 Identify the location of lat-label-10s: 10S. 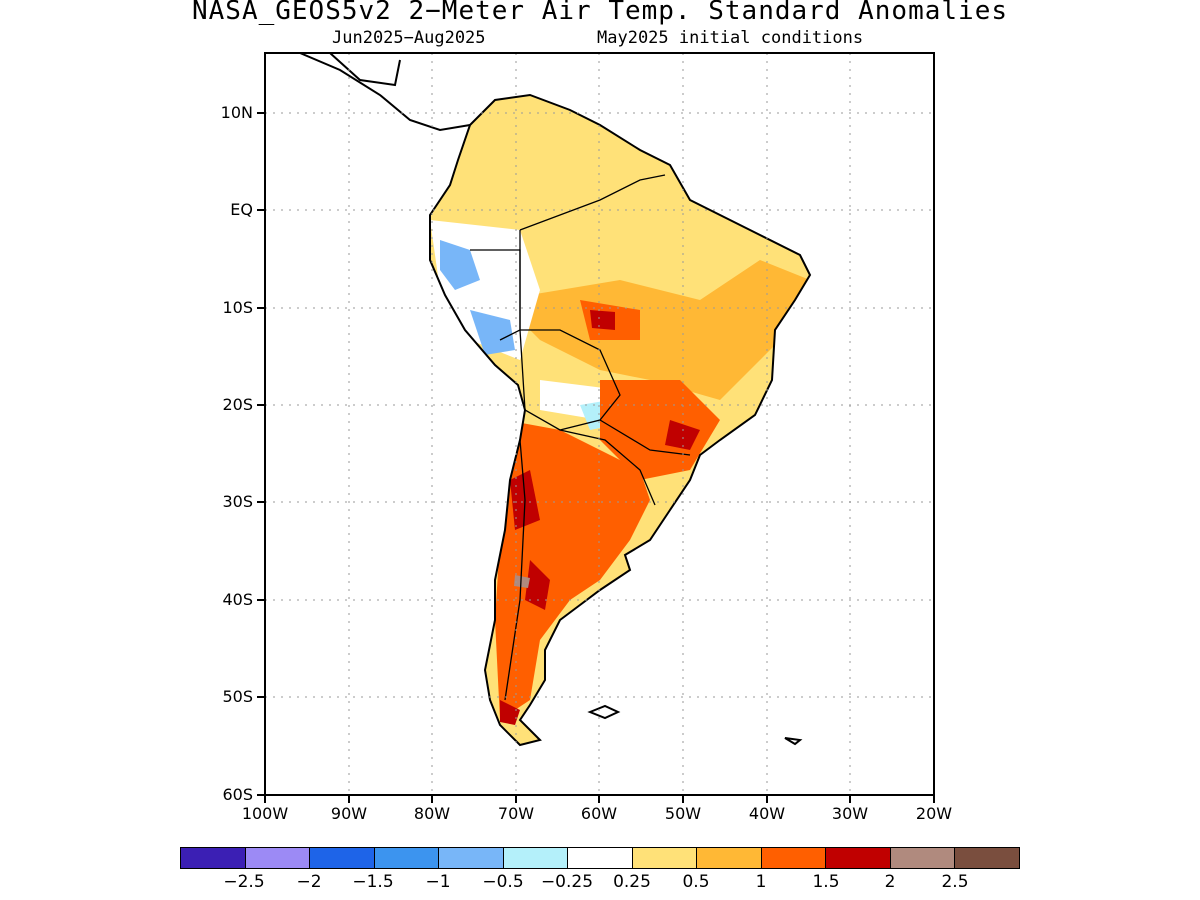
(237, 307).